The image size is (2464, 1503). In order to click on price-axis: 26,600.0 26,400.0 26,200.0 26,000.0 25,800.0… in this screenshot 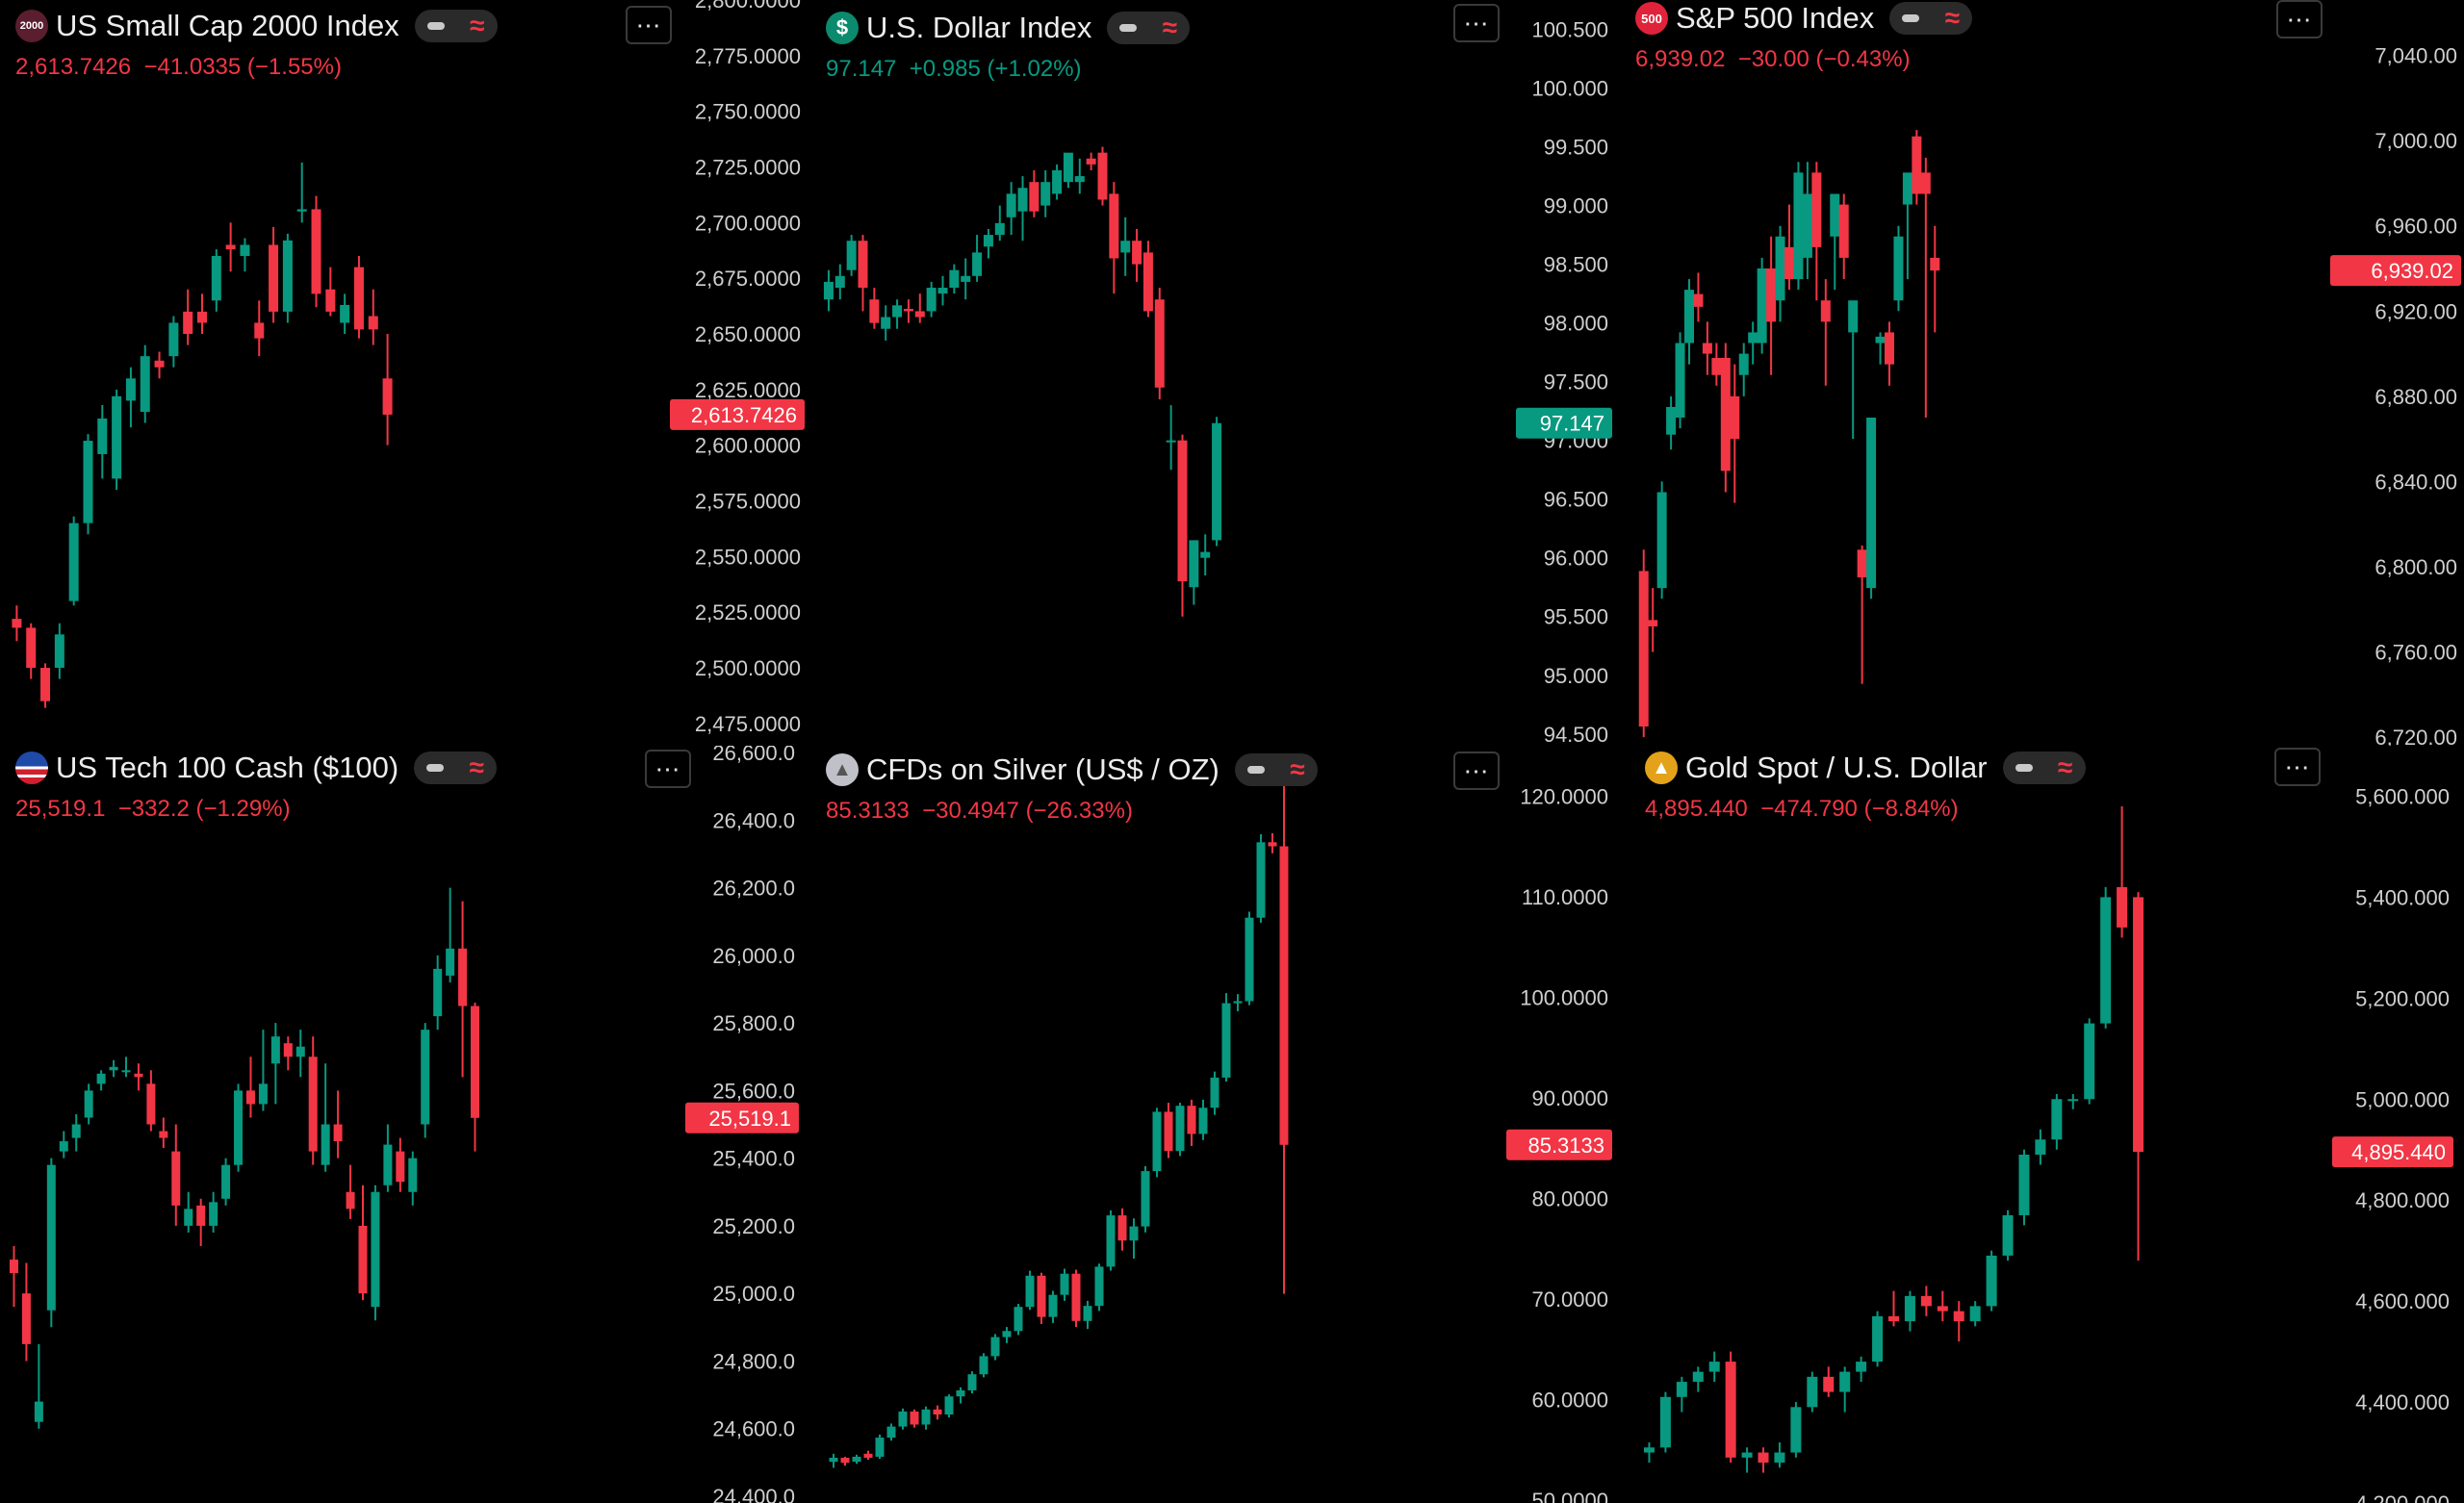, I will do `click(753, 1124)`.